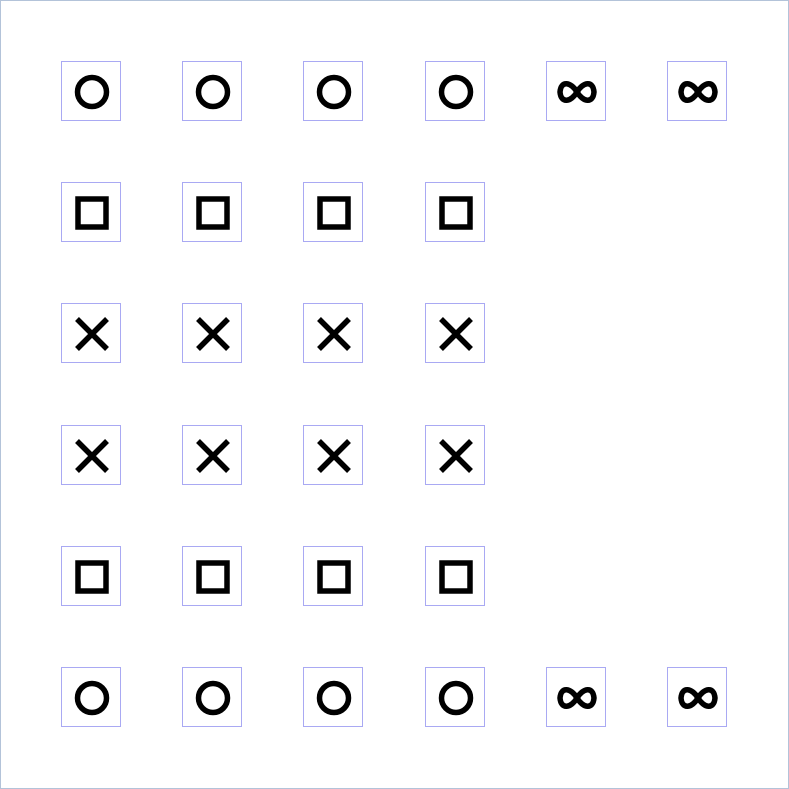  I want to click on board-tile-r1-c4, so click(455, 91).